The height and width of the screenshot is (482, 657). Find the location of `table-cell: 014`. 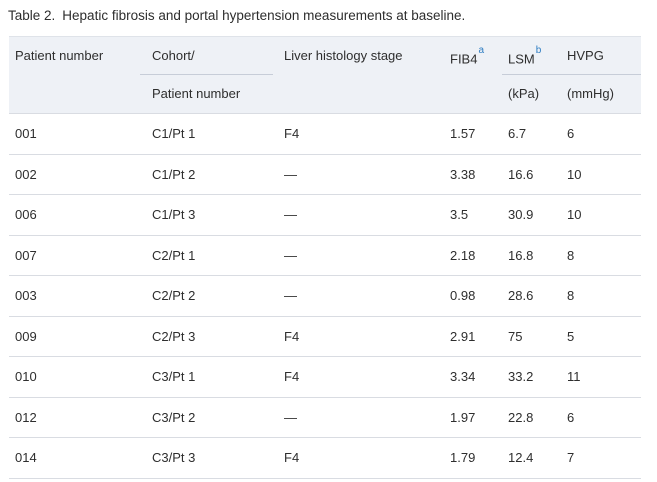

table-cell: 014 is located at coordinates (74, 458).